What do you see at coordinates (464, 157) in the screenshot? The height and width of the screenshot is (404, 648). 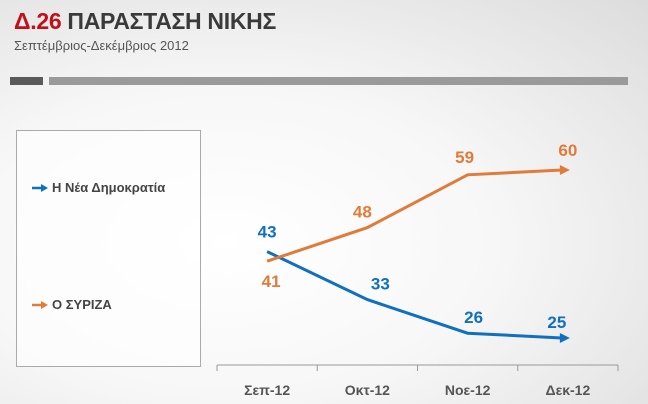 I see `data-label: 59` at bounding box center [464, 157].